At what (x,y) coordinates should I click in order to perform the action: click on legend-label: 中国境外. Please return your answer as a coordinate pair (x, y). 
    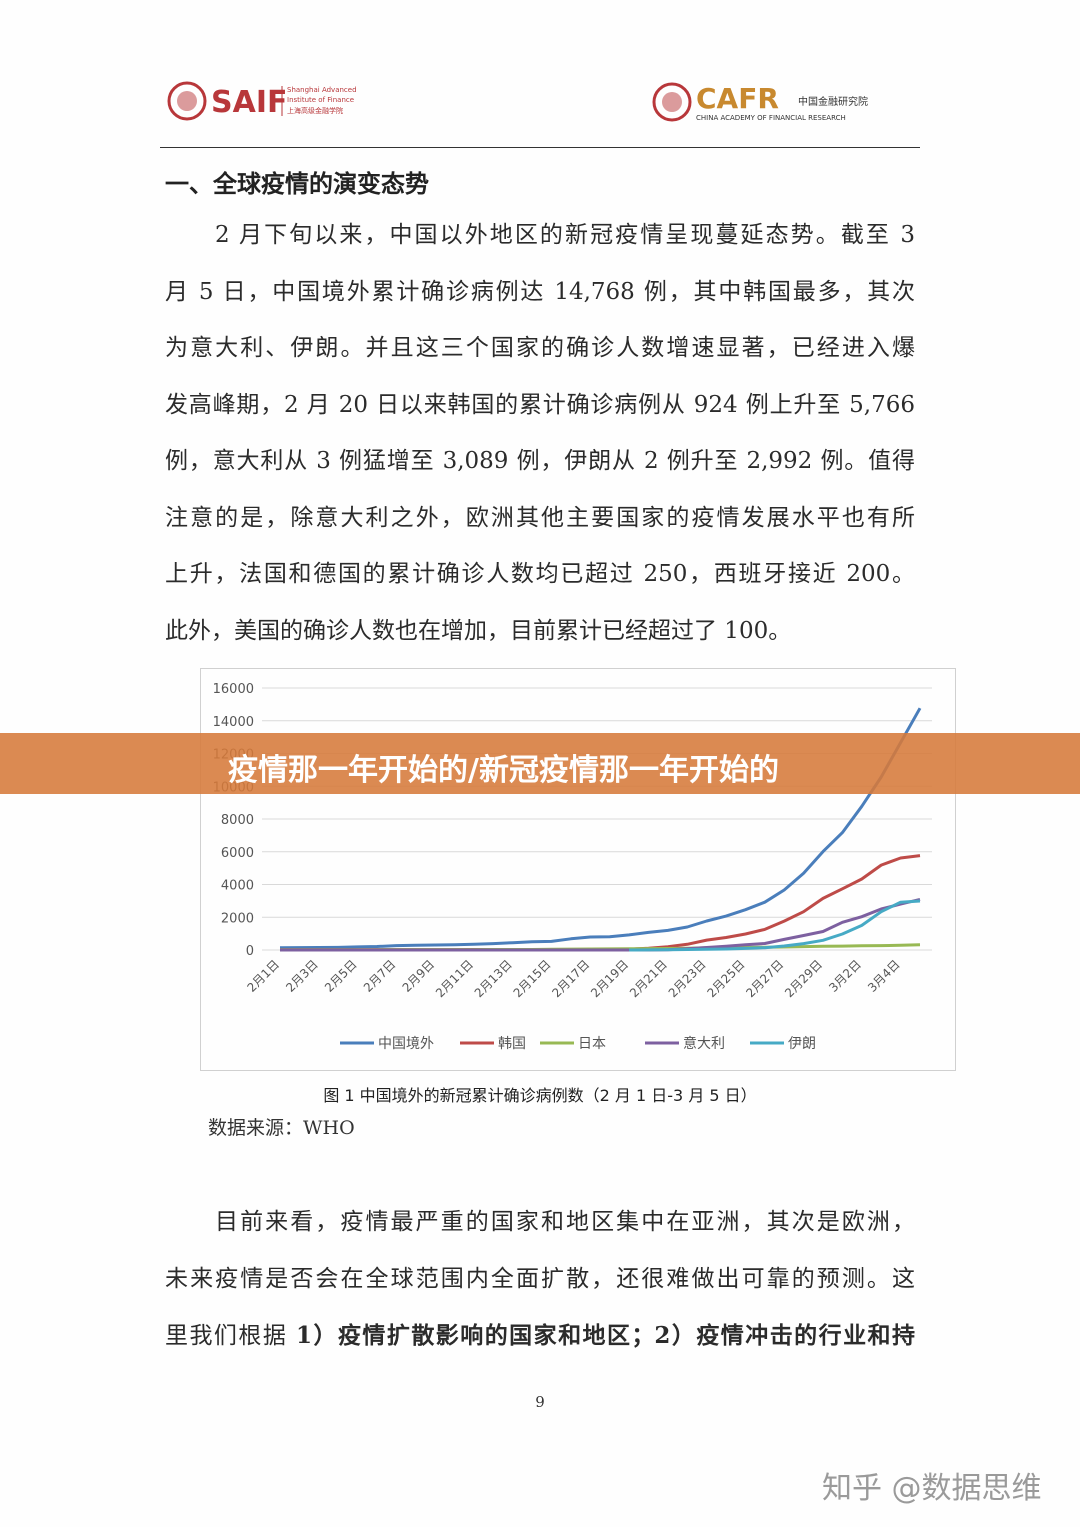
    Looking at the image, I should click on (406, 1044).